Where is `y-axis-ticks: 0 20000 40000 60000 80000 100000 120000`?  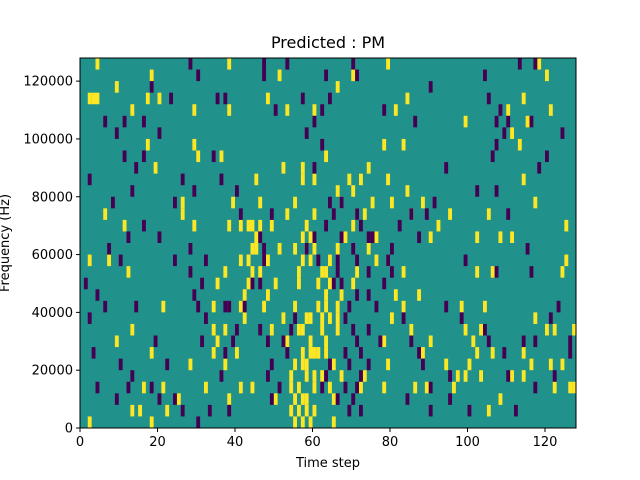 y-axis-ticks: 0 20000 40000 60000 80000 100000 120000 is located at coordinates (51, 256).